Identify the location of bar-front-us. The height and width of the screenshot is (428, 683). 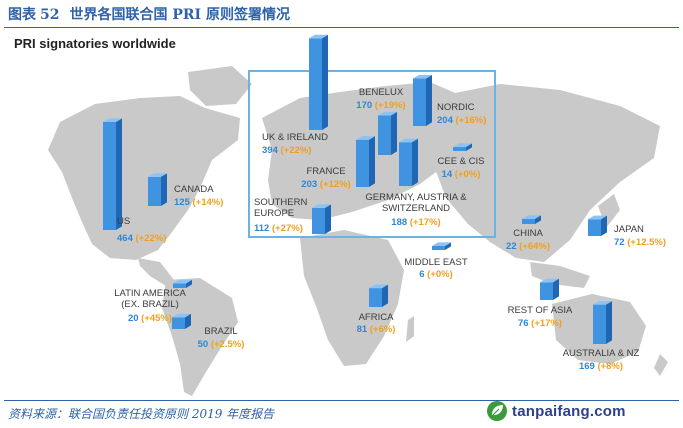
(109, 176).